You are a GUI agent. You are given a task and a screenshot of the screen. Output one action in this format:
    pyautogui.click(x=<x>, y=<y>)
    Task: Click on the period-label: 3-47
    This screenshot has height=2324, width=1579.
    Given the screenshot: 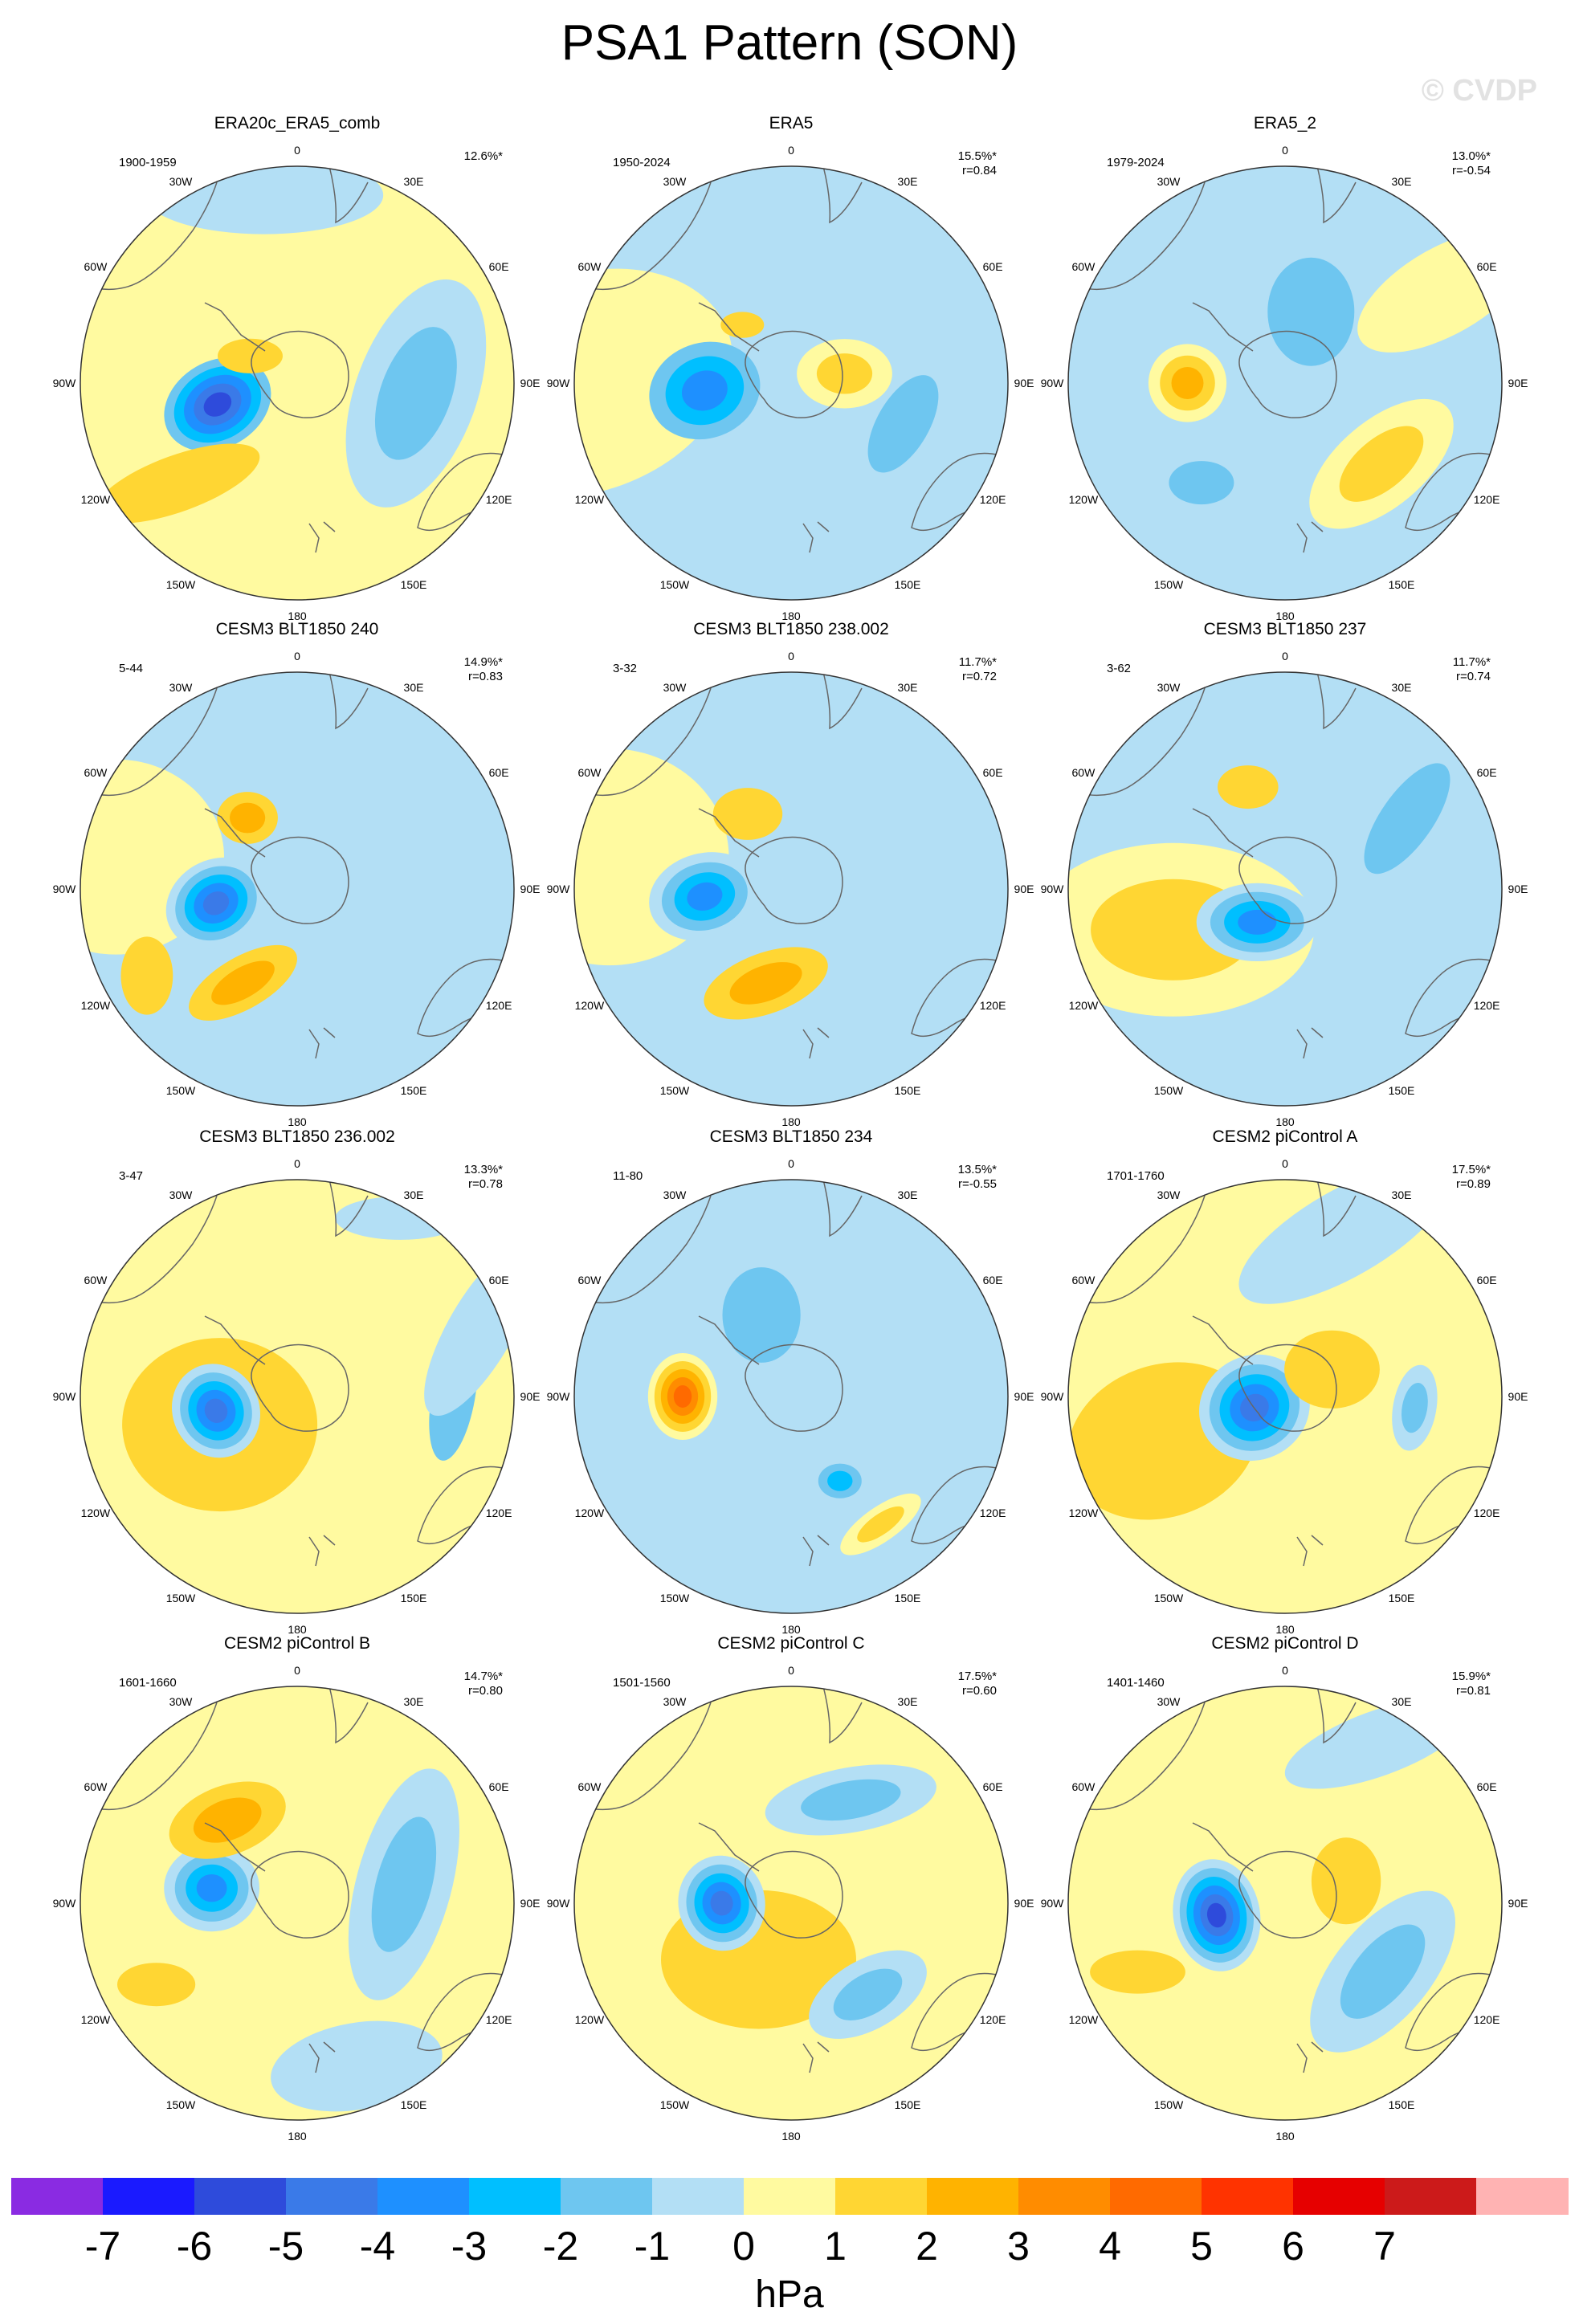 What is the action you would take?
    pyautogui.click(x=131, y=1176)
    